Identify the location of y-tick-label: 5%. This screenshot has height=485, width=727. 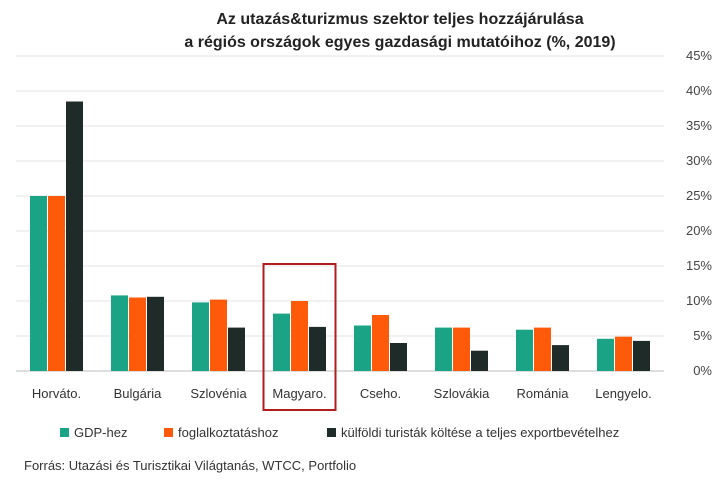
(702, 335).